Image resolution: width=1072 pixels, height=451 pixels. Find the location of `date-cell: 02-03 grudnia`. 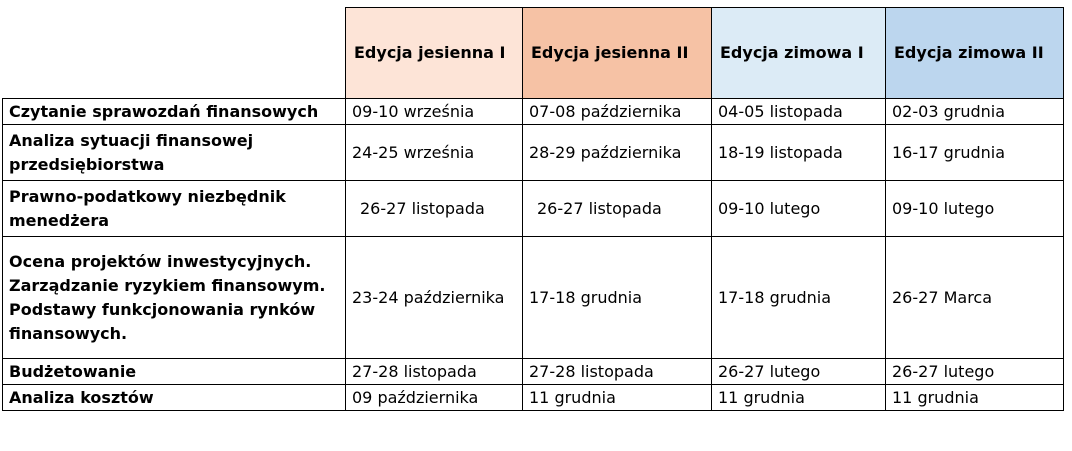

date-cell: 02-03 grudnia is located at coordinates (974, 111).